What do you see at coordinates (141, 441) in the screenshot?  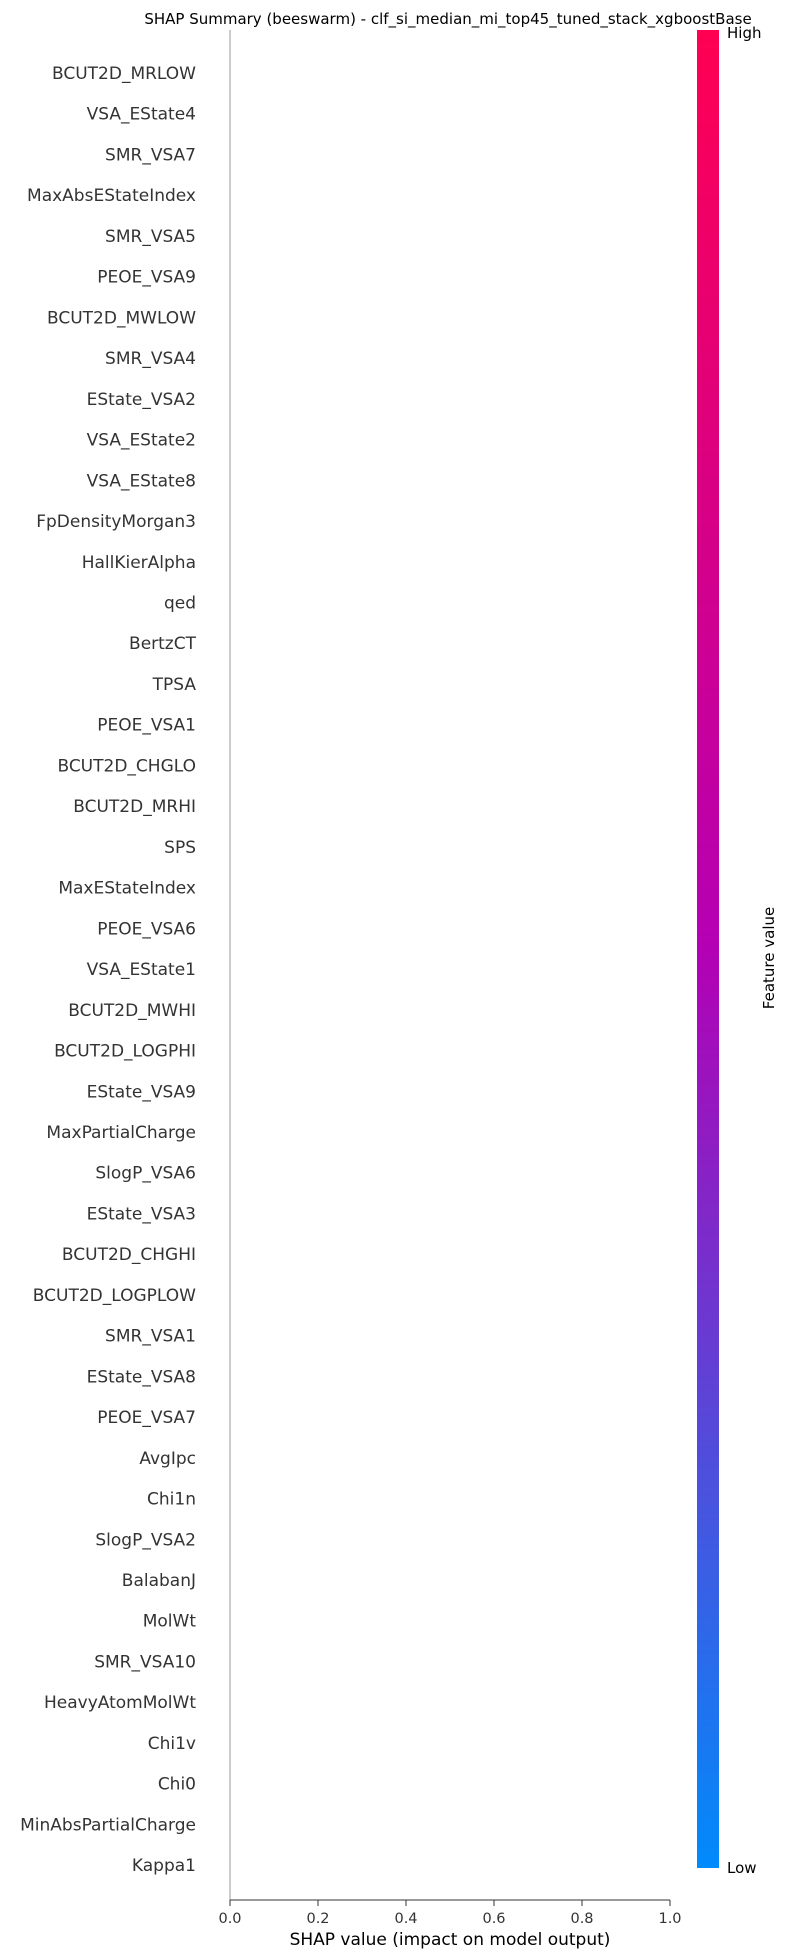 I see `feature-label: VSA_EState2` at bounding box center [141, 441].